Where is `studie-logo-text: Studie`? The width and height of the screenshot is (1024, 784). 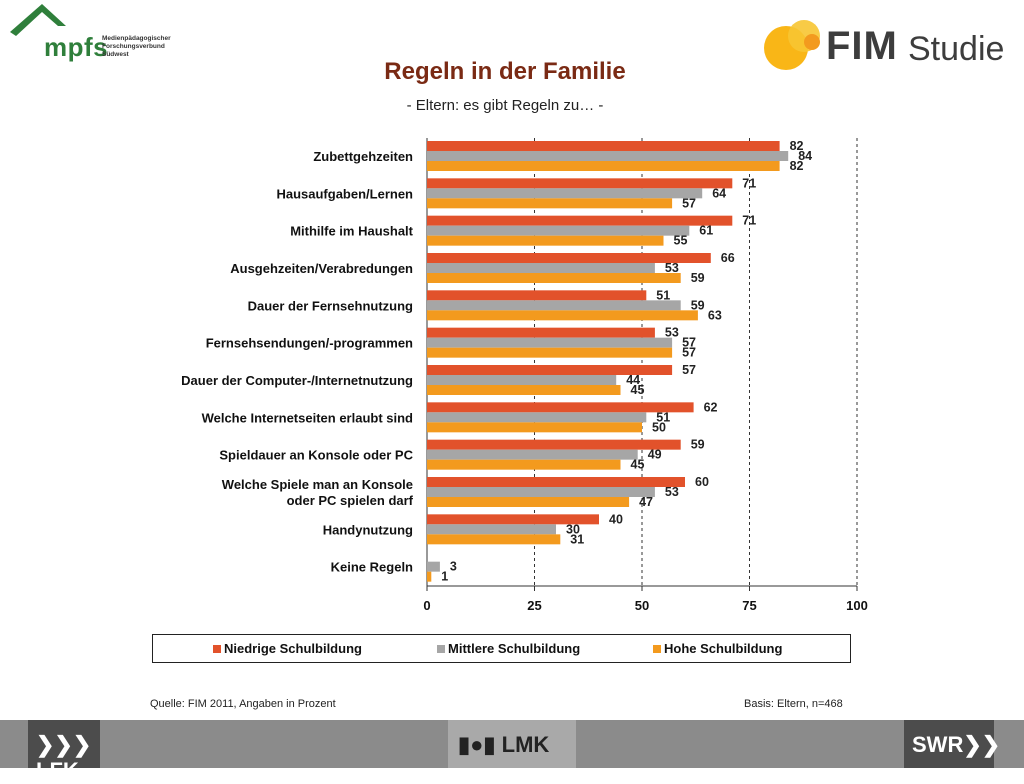 studie-logo-text: Studie is located at coordinates (956, 49).